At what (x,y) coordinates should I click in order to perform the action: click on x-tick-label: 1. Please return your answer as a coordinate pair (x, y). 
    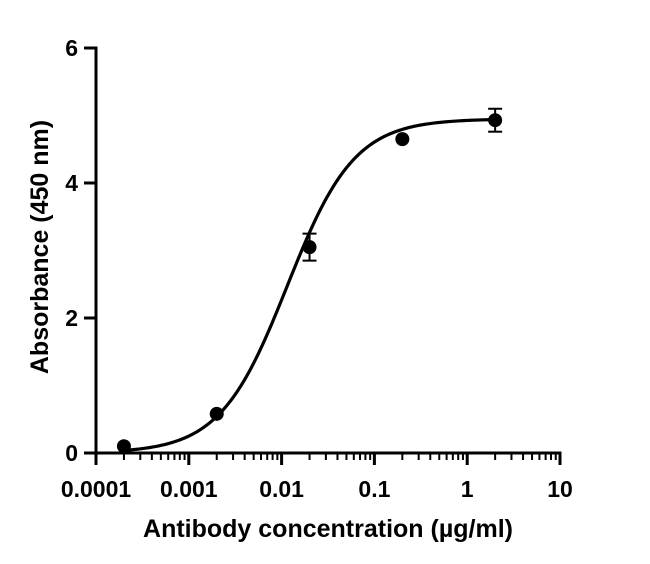
    Looking at the image, I should click on (467, 489).